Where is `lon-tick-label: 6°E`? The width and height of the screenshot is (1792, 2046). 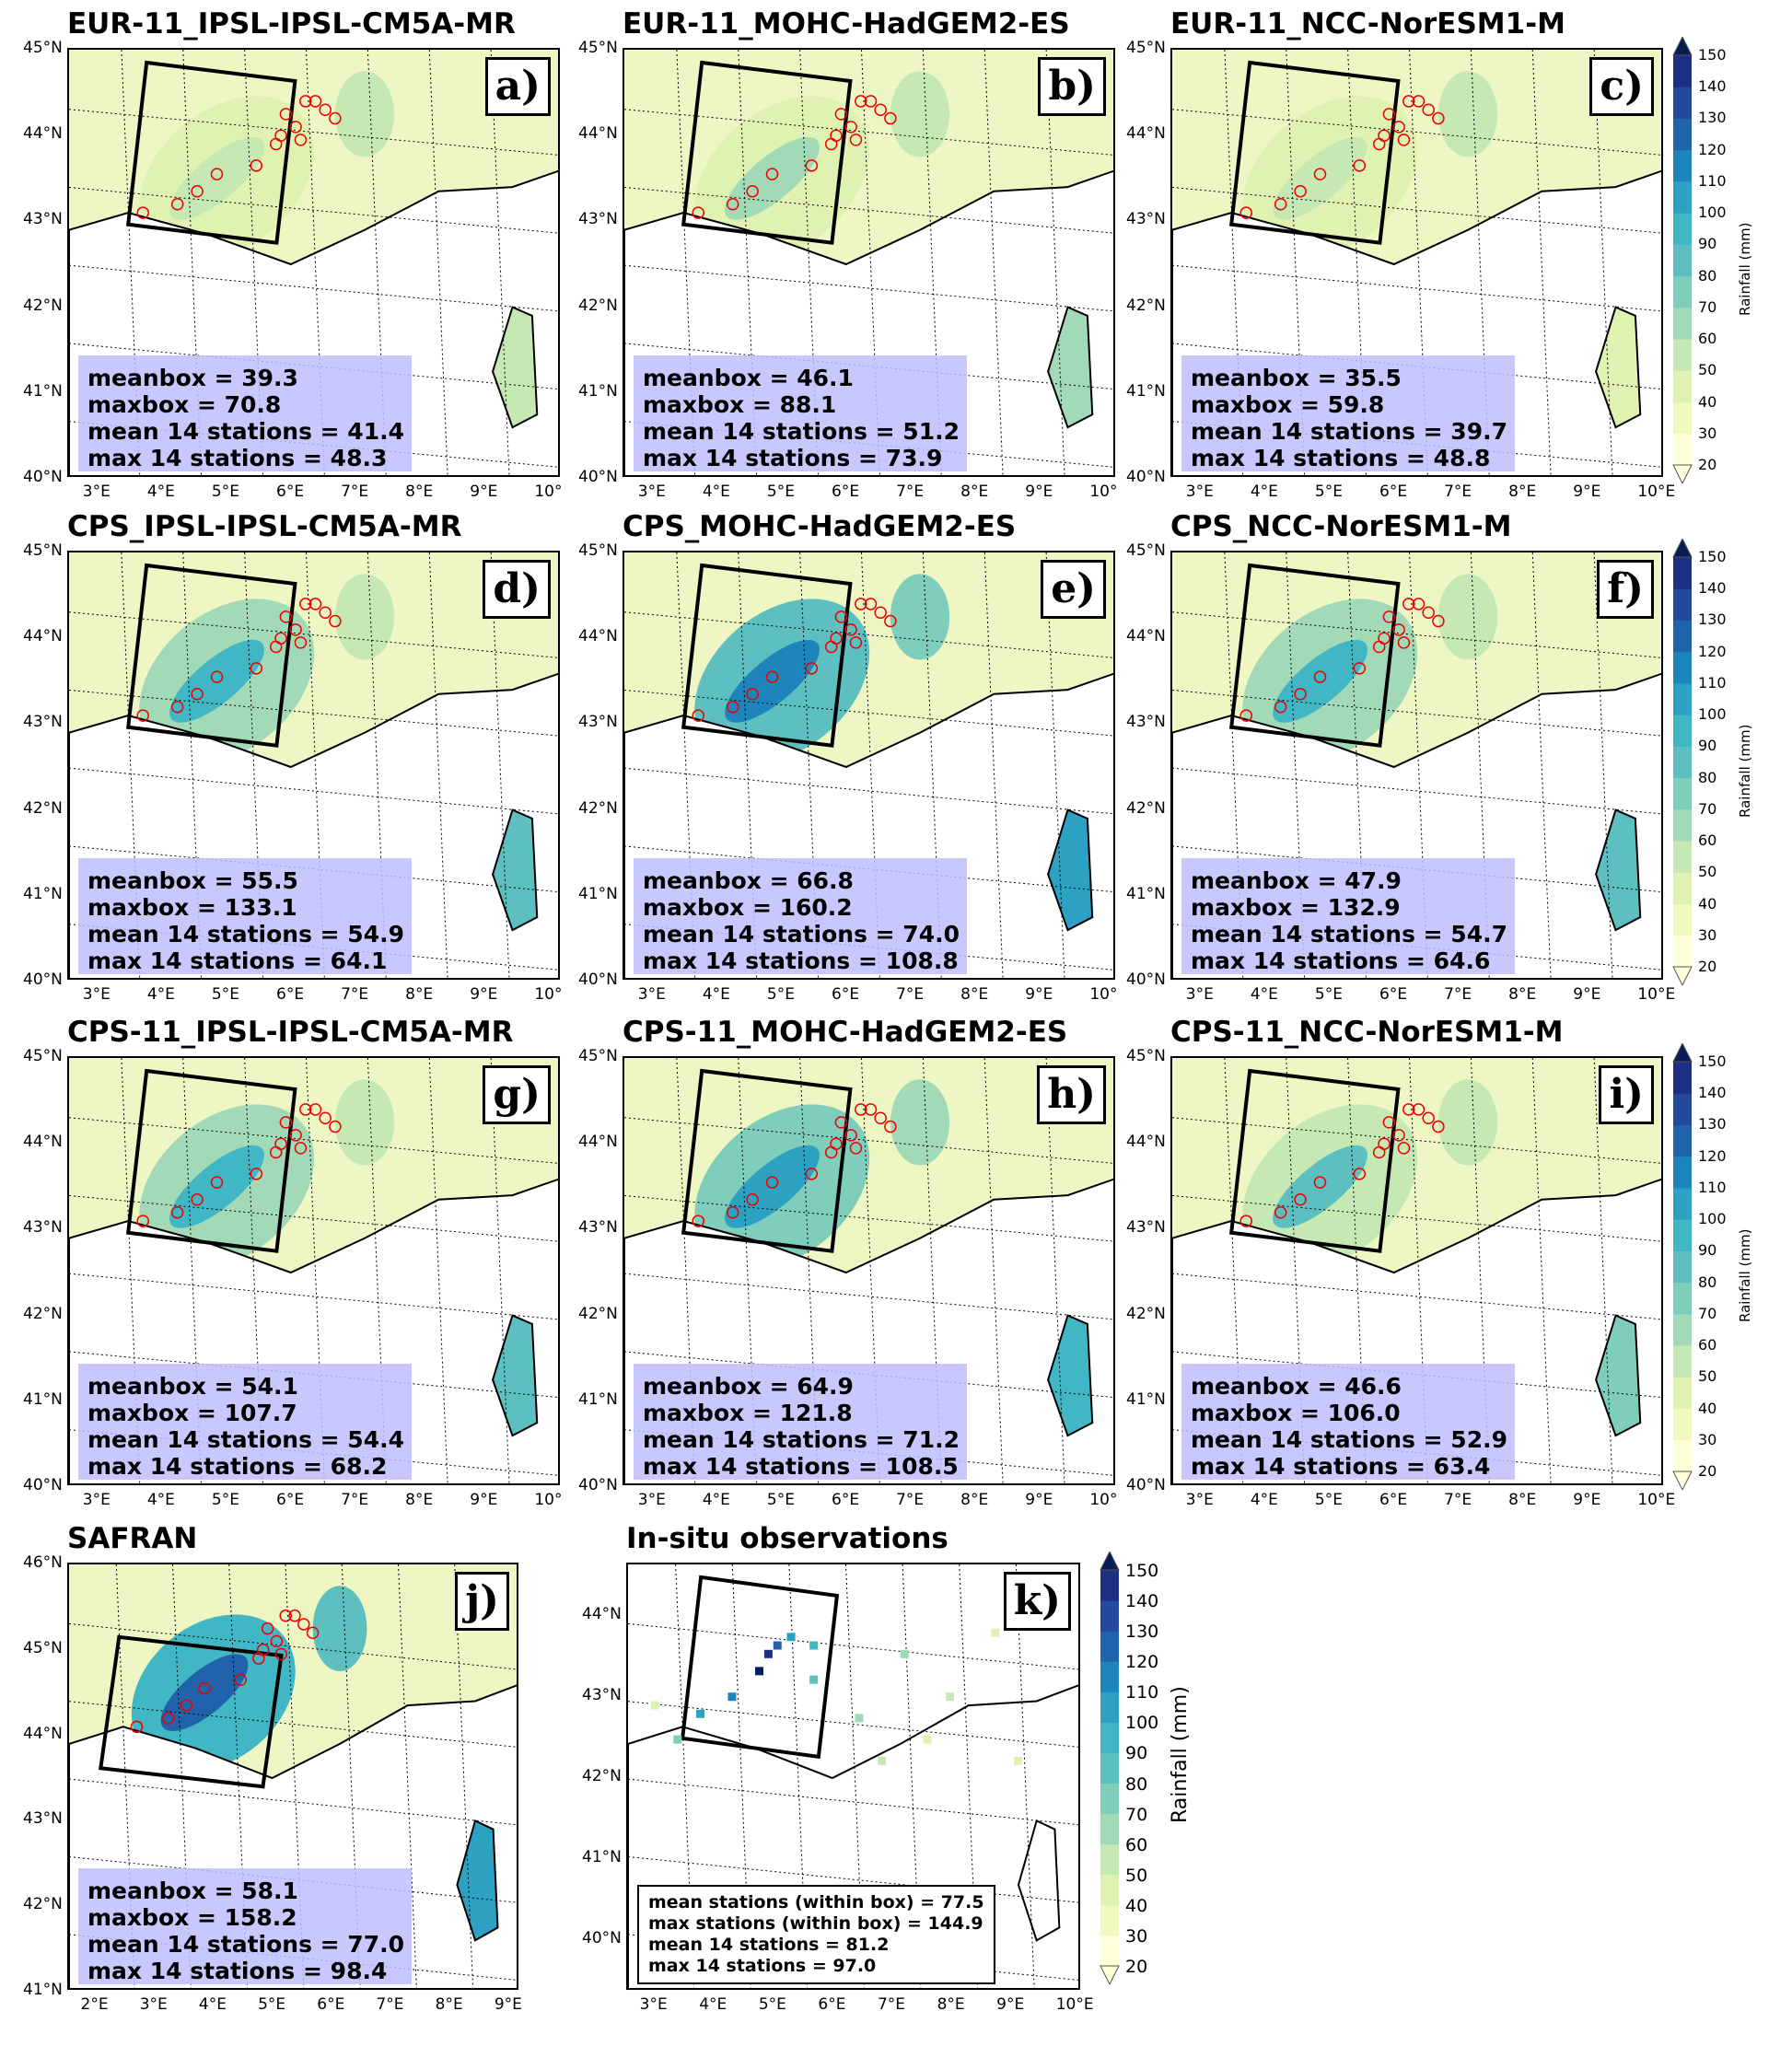
lon-tick-label: 6°E is located at coordinates (1393, 491).